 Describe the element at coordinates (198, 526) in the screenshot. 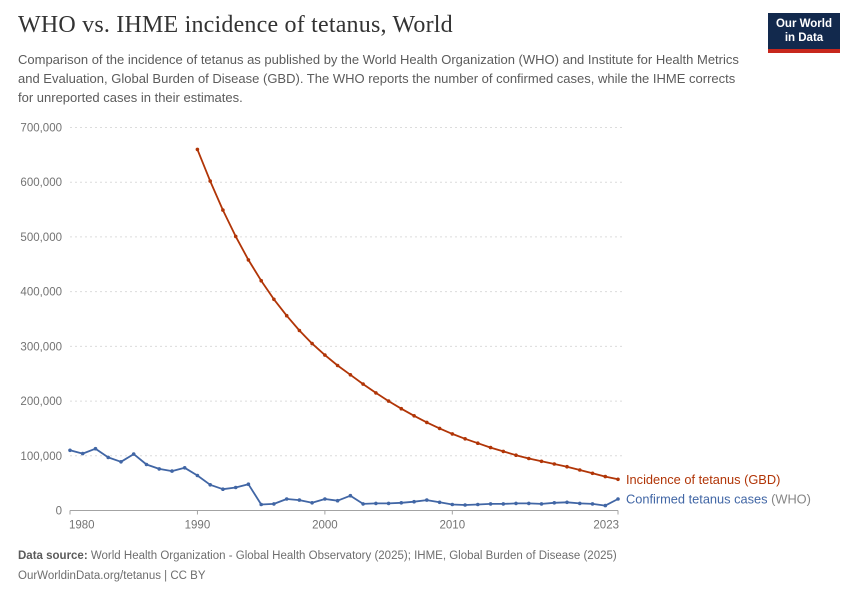

I see `x-tick-label: 1990` at that location.